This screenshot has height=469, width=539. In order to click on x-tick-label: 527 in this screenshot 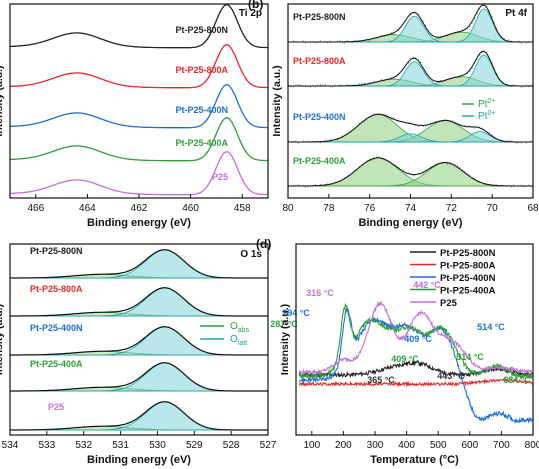, I will do `click(268, 445)`.